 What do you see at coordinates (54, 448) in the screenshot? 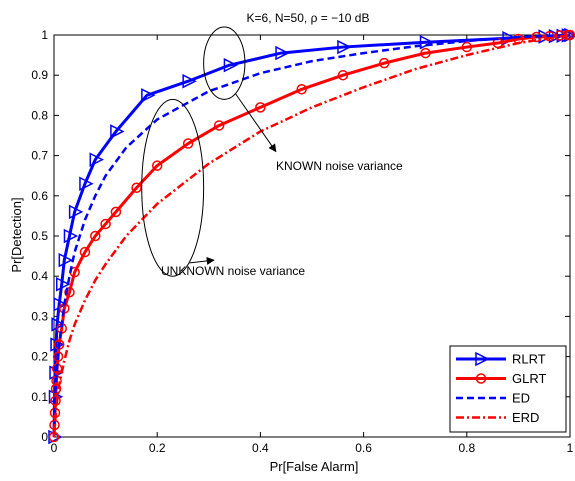
I see `x-tick-label: 0` at bounding box center [54, 448].